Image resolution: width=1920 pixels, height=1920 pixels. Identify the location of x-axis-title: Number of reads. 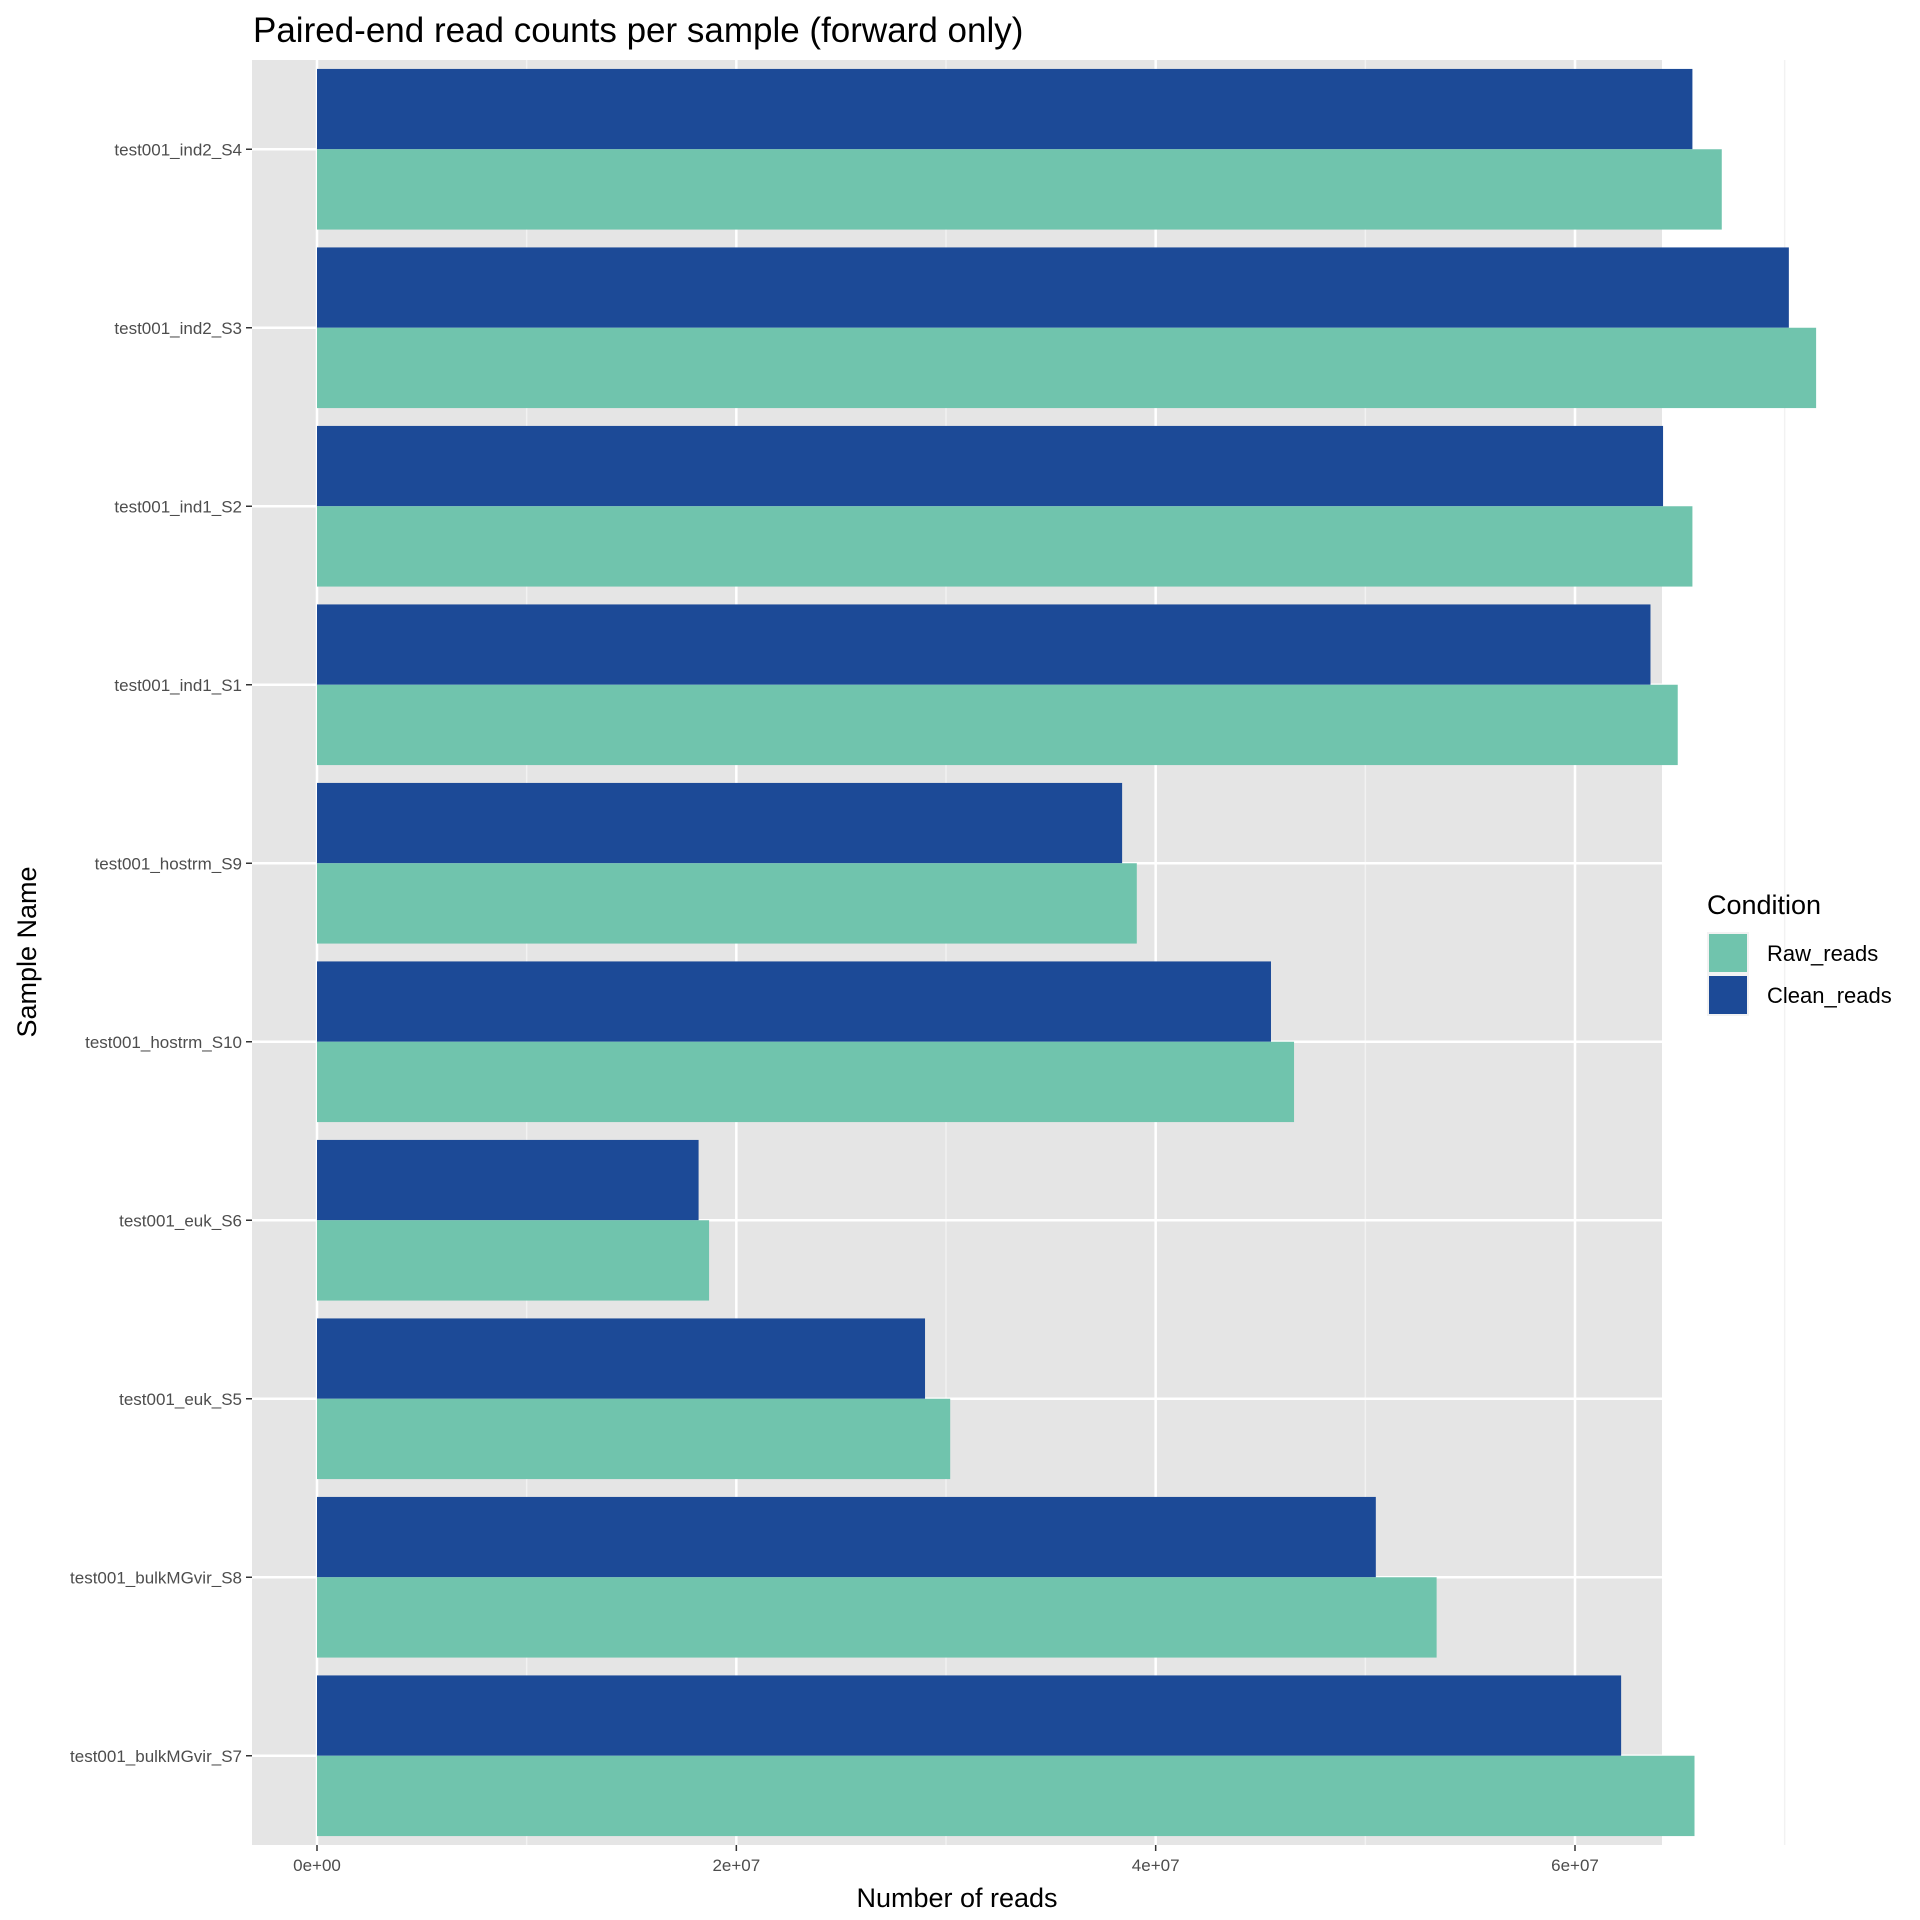
(956, 1898).